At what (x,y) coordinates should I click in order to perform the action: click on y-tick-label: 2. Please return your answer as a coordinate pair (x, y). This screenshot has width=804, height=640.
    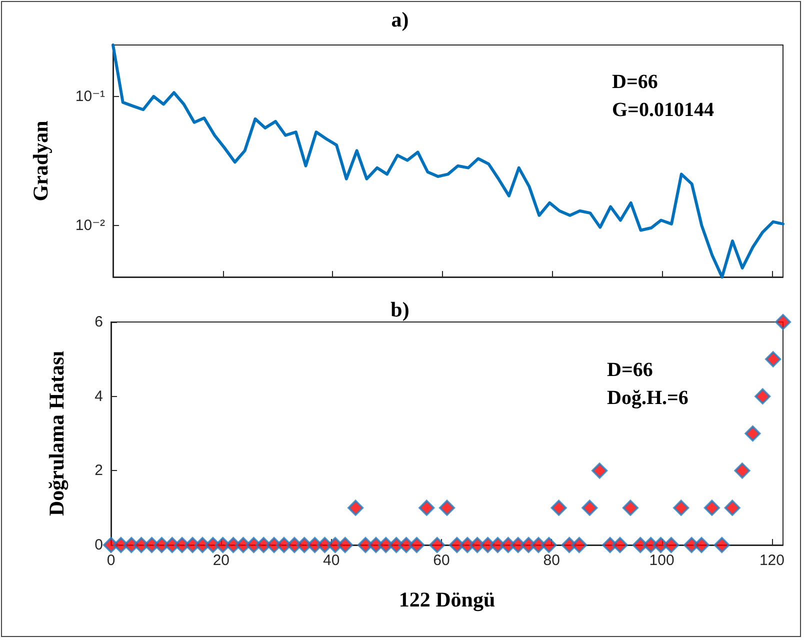
    Looking at the image, I should click on (98, 471).